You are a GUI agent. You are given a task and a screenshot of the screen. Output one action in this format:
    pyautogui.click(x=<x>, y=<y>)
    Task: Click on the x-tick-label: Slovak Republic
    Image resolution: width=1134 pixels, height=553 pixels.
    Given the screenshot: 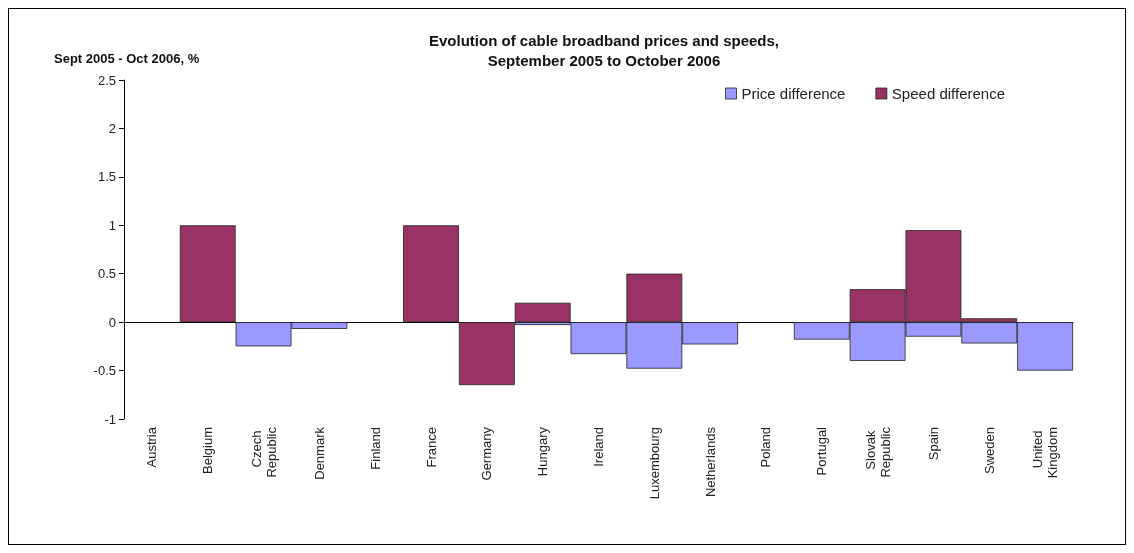 What is the action you would take?
    pyautogui.click(x=877, y=452)
    